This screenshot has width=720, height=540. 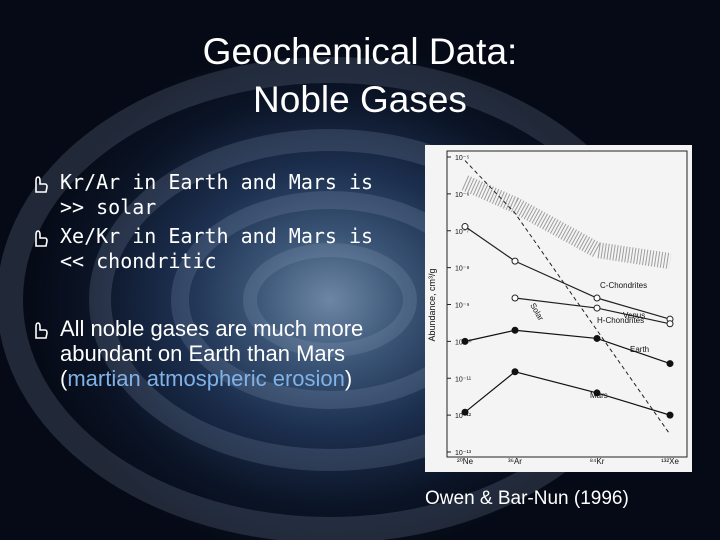 What do you see at coordinates (462, 158) in the screenshot?
I see `y-tick-label: 10⁻⁵` at bounding box center [462, 158].